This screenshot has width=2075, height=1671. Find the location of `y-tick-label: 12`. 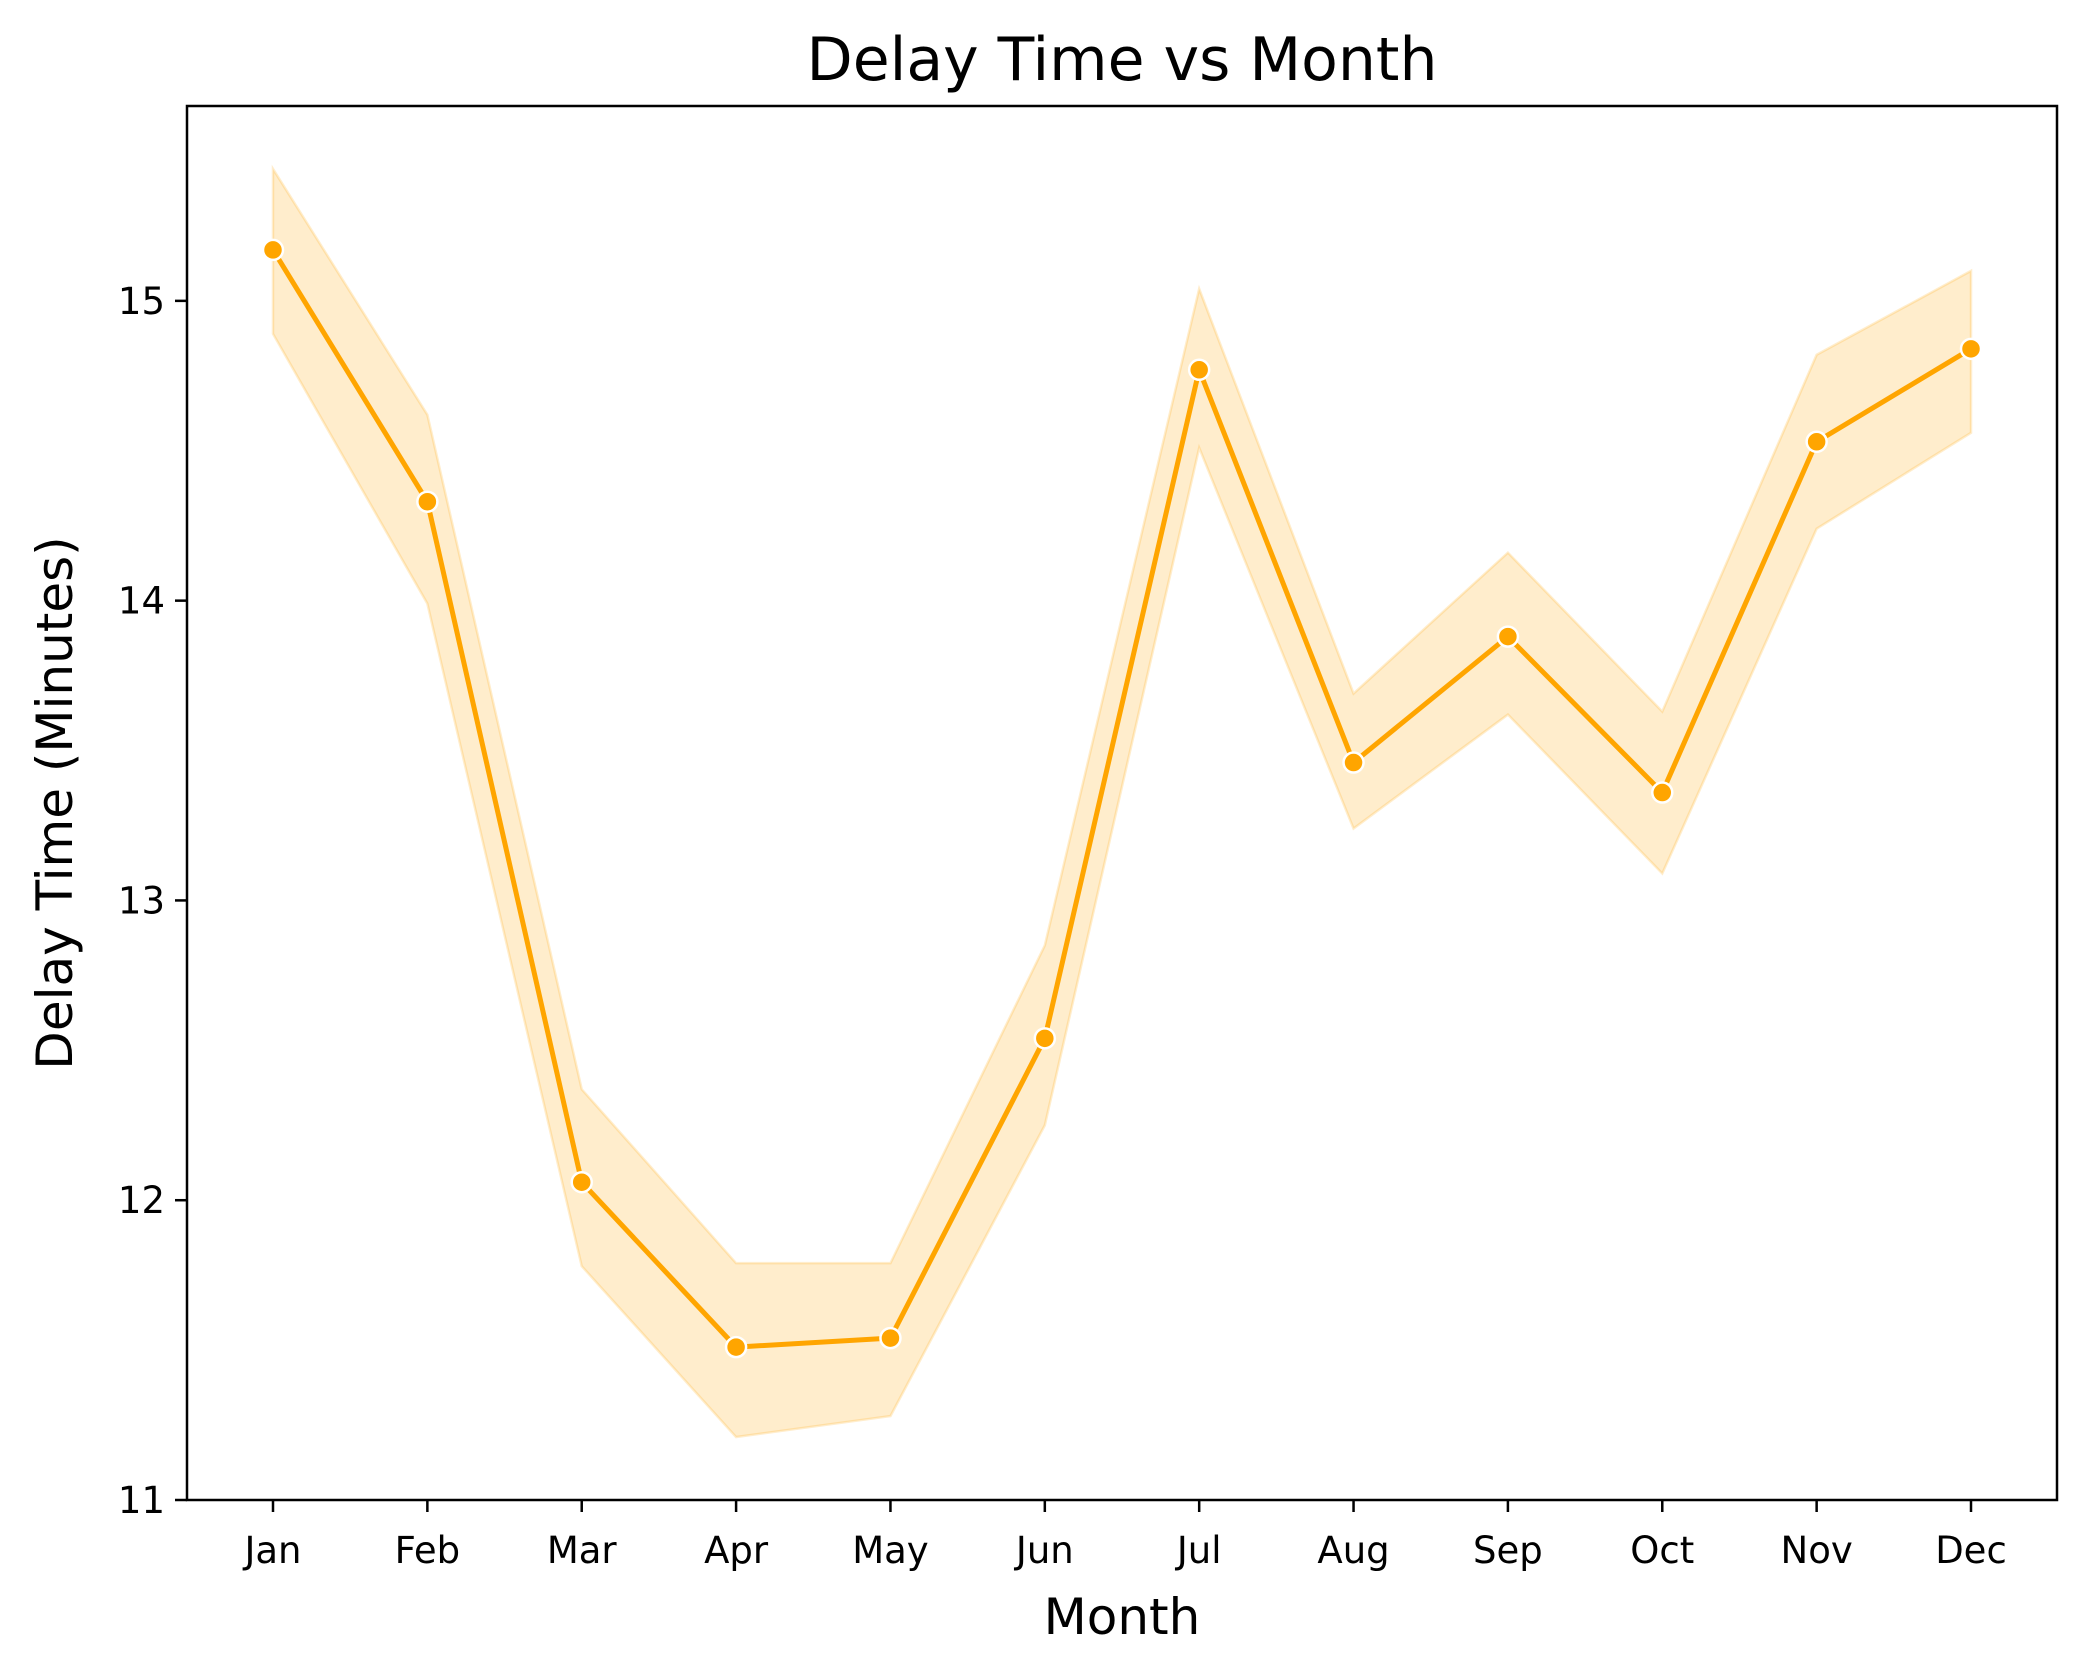

y-tick-label: 12 is located at coordinates (141, 1200).